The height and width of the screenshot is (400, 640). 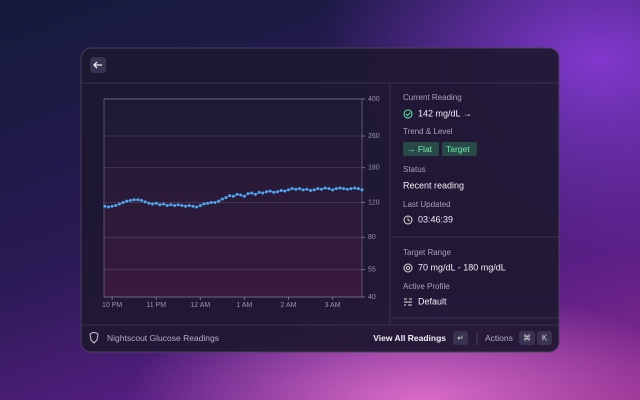 What do you see at coordinates (372, 269) in the screenshot?
I see `y-tick-label: 55` at bounding box center [372, 269].